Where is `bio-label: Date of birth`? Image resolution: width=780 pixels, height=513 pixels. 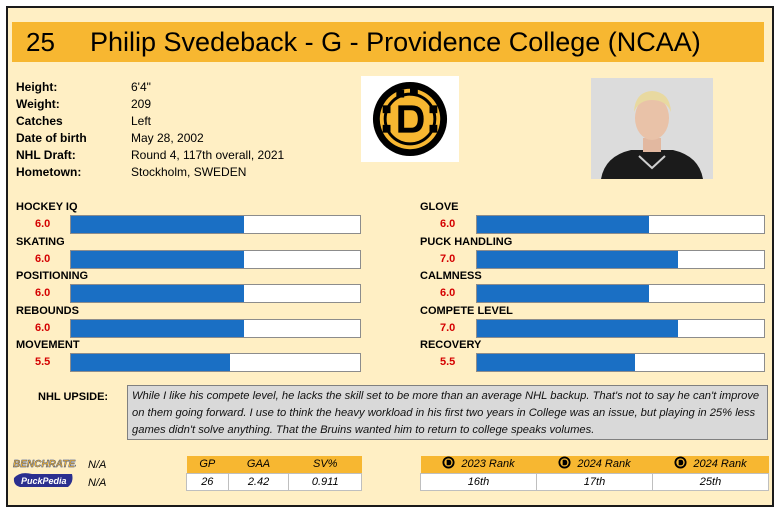 bio-label: Date of birth is located at coordinates (51, 138).